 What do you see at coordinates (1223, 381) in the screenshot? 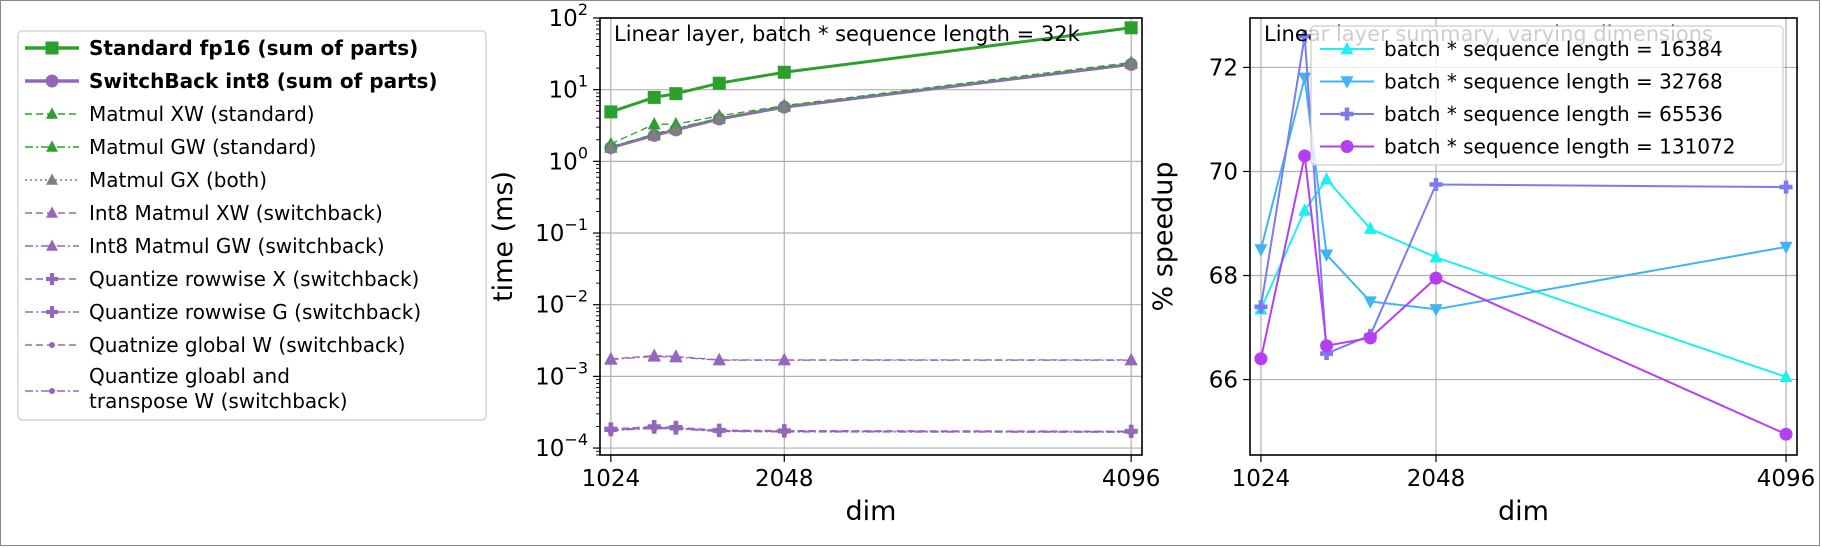
I see `y-tick-label: 66` at bounding box center [1223, 381].